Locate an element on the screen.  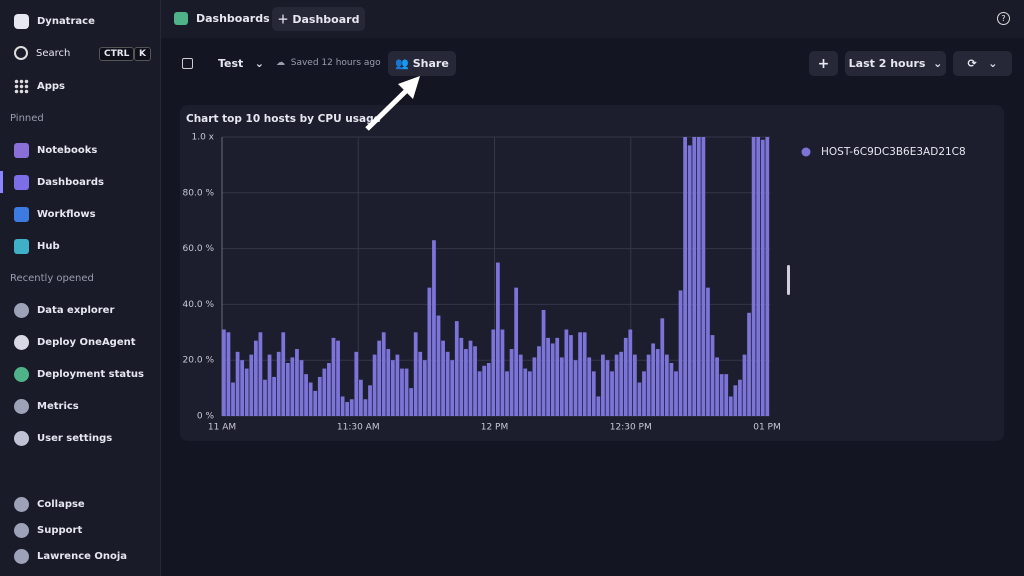
nav-item: Collapse is located at coordinates (49, 504).